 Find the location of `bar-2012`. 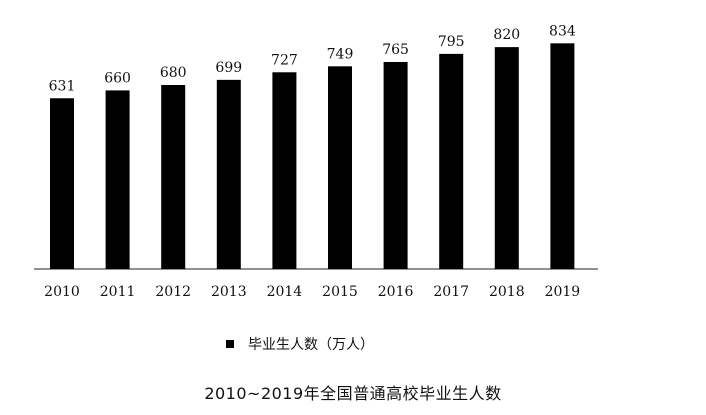

bar-2012 is located at coordinates (173, 177).